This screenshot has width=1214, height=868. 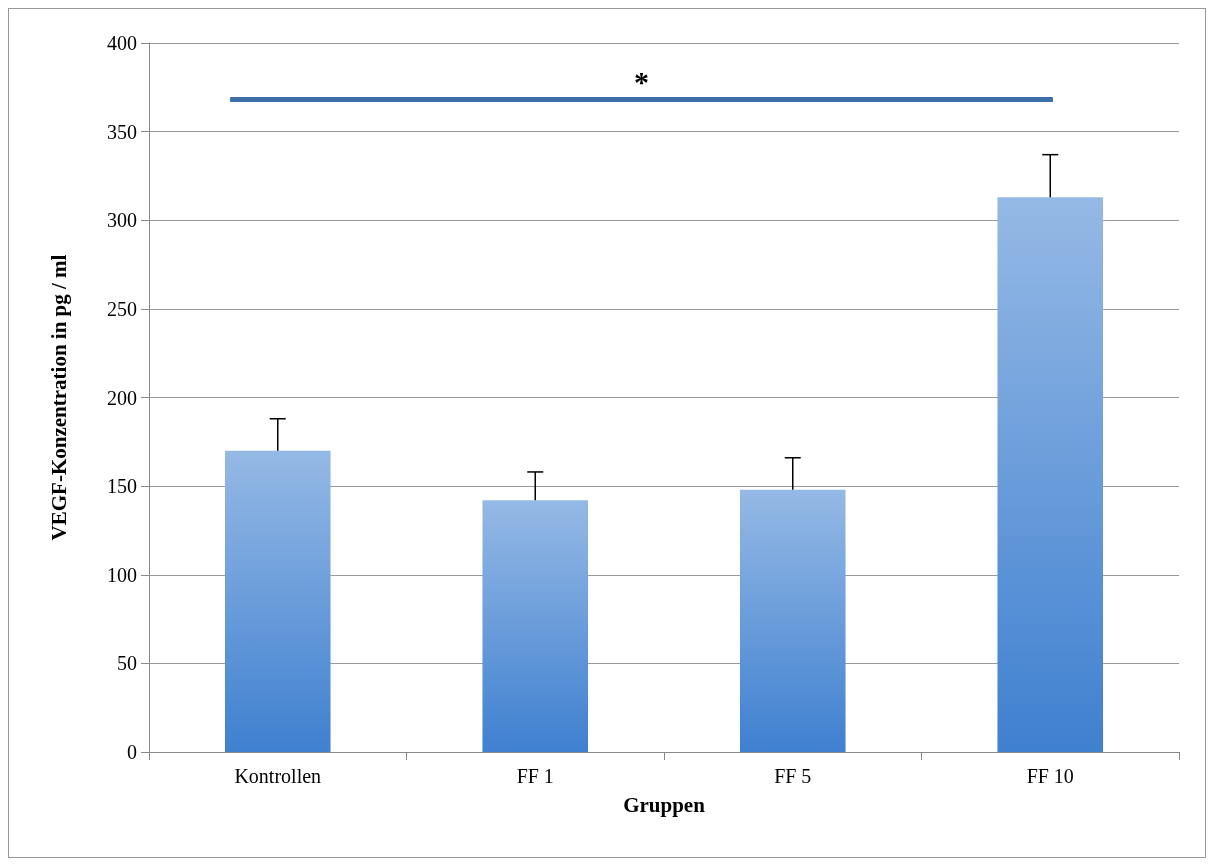 I want to click on y-tick-label: 100, so click(x=122, y=574).